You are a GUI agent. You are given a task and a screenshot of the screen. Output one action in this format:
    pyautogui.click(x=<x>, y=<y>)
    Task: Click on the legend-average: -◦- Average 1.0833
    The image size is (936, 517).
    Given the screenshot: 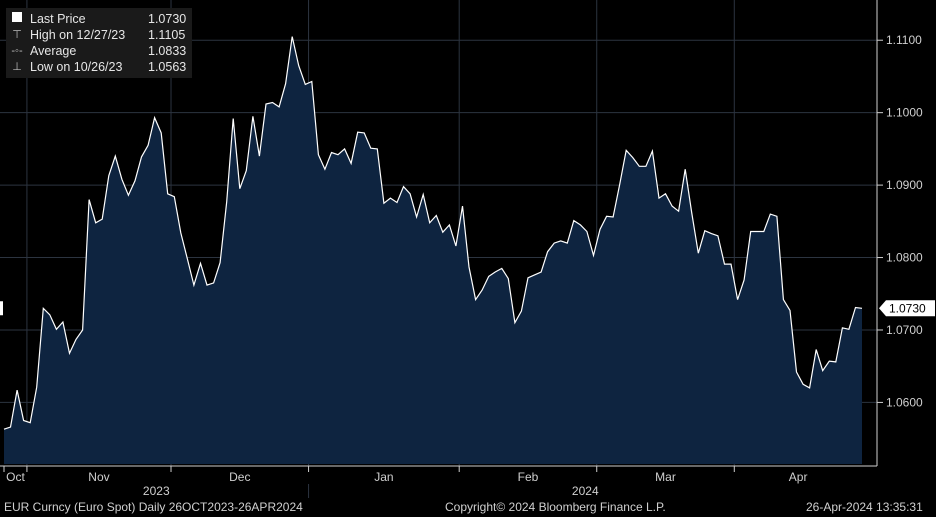 What is the action you would take?
    pyautogui.click(x=98, y=51)
    